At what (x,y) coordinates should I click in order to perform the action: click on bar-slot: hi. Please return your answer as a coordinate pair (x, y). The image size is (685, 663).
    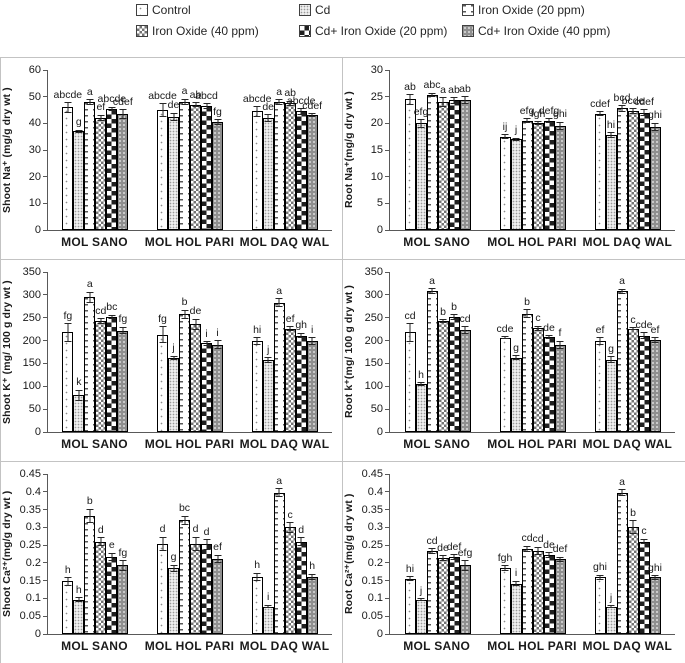
    Looking at the image, I should click on (410, 554).